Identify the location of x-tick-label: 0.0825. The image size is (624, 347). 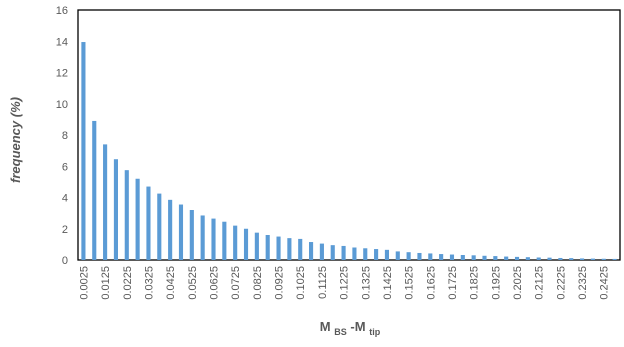
(258, 283).